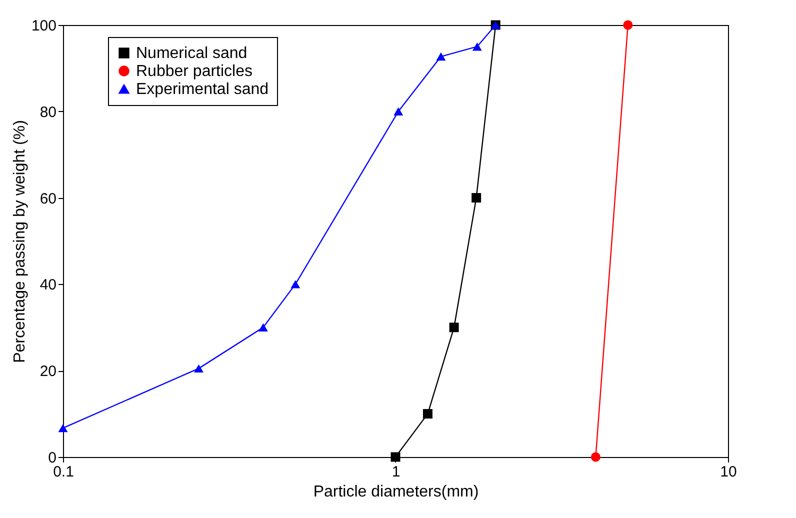  Describe the element at coordinates (202, 89) in the screenshot. I see `legend-label: Experimental sand` at that location.